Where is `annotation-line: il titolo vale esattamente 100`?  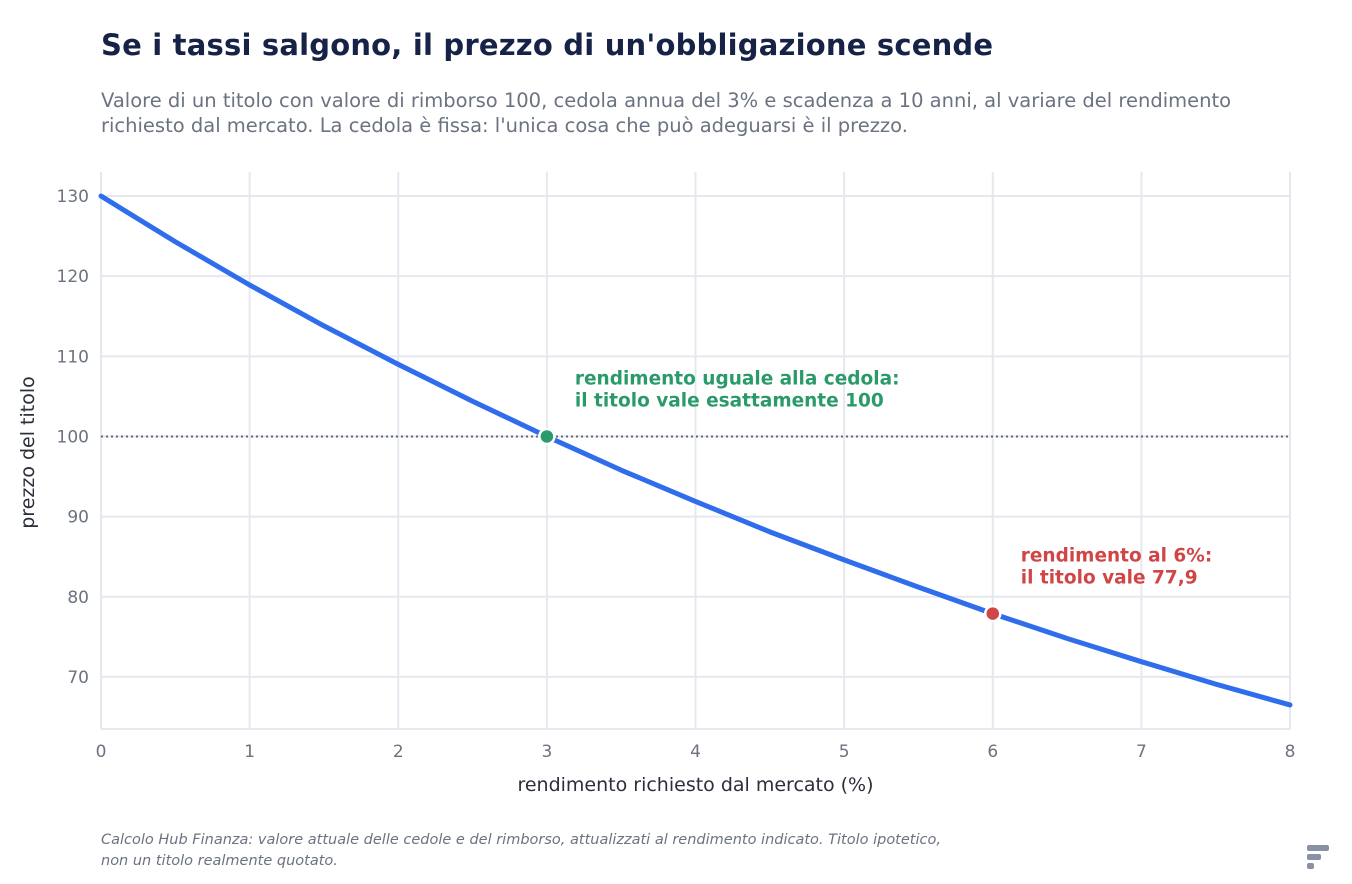
annotation-line: il titolo vale esattamente 100 is located at coordinates (729, 400).